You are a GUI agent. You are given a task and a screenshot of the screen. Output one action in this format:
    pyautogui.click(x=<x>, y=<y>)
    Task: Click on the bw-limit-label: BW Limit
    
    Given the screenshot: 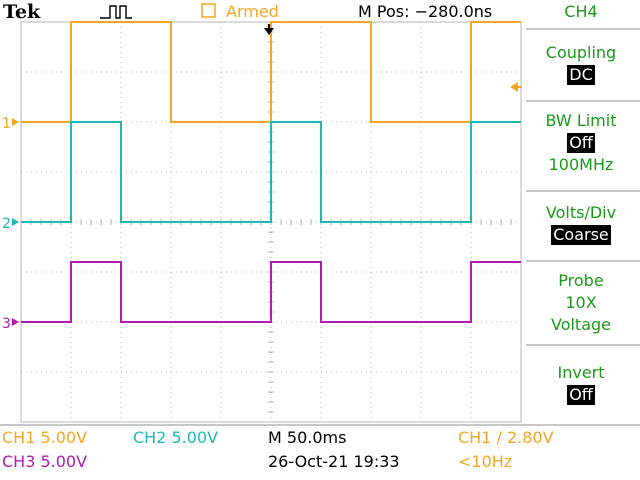 What is the action you would take?
    pyautogui.click(x=581, y=120)
    